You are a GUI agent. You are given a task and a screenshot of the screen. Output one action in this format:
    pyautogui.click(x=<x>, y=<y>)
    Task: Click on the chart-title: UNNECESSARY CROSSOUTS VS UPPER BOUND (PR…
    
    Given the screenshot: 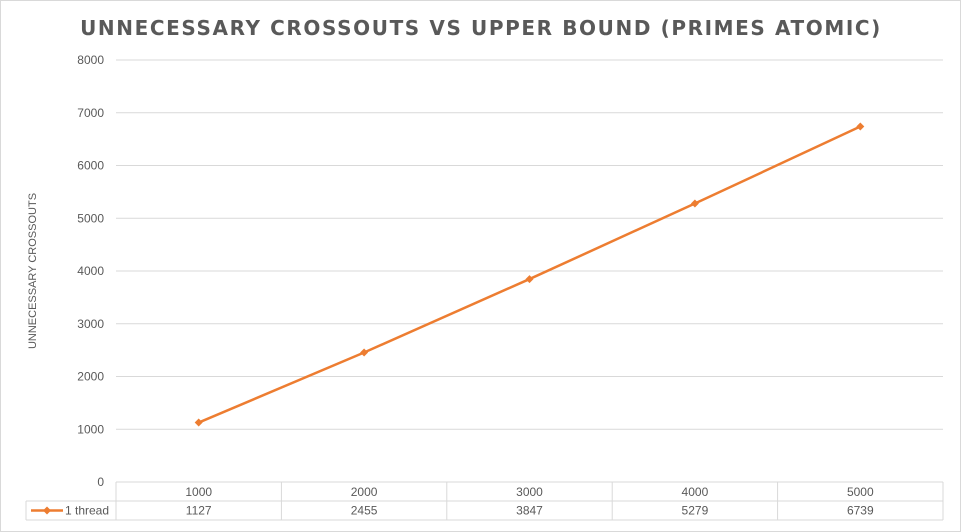 What is the action you would take?
    pyautogui.click(x=481, y=28)
    